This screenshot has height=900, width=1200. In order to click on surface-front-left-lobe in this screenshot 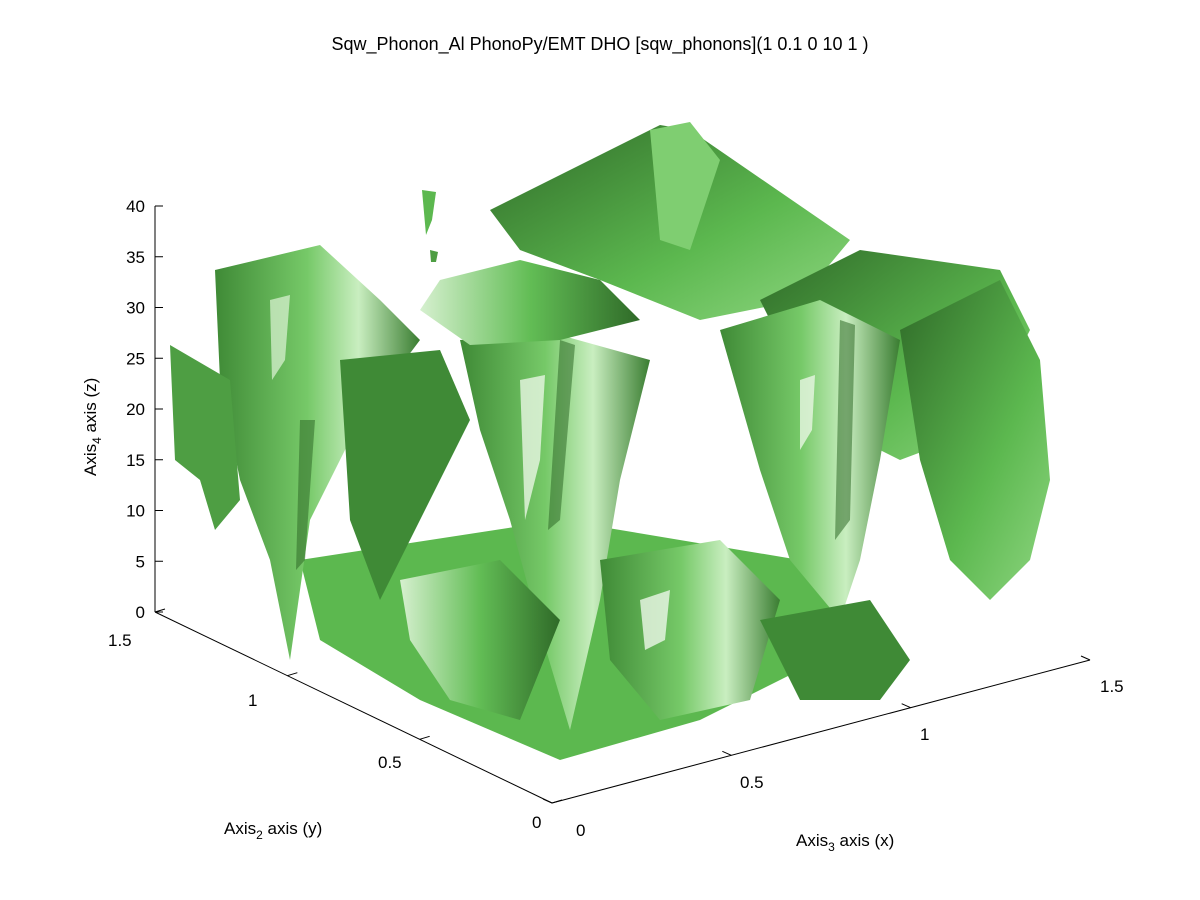, I will do `click(480, 640)`.